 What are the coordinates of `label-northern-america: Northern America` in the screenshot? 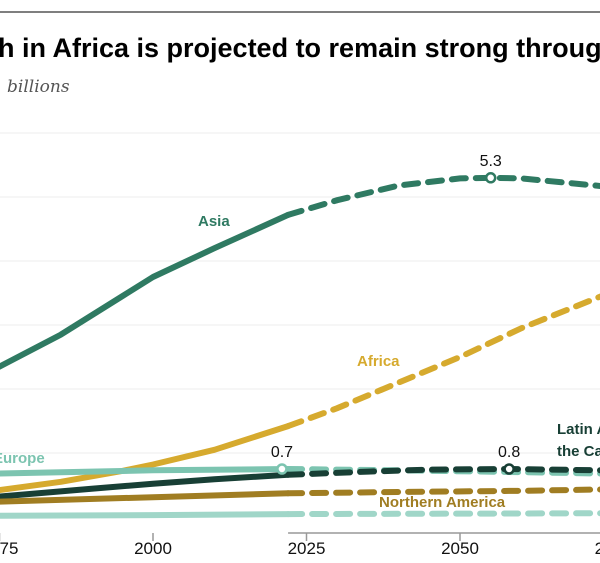 It's located at (442, 502).